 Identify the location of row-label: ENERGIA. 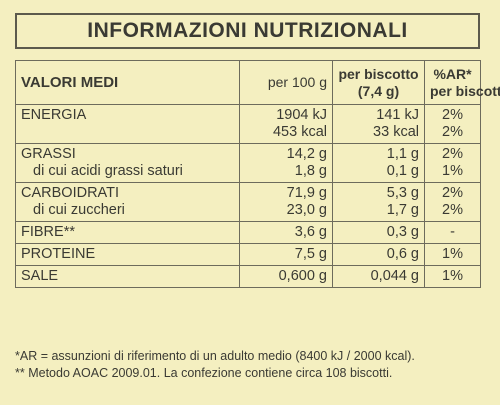
(127, 124).